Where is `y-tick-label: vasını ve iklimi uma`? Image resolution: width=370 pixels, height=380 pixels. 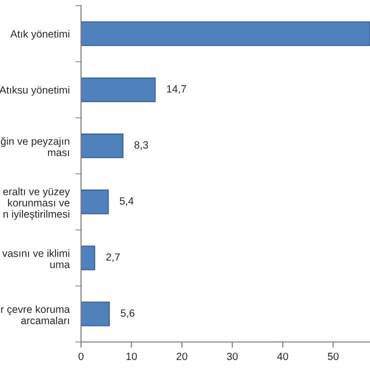
y-tick-label: vasını ve iklimi uma is located at coordinates (36, 258).